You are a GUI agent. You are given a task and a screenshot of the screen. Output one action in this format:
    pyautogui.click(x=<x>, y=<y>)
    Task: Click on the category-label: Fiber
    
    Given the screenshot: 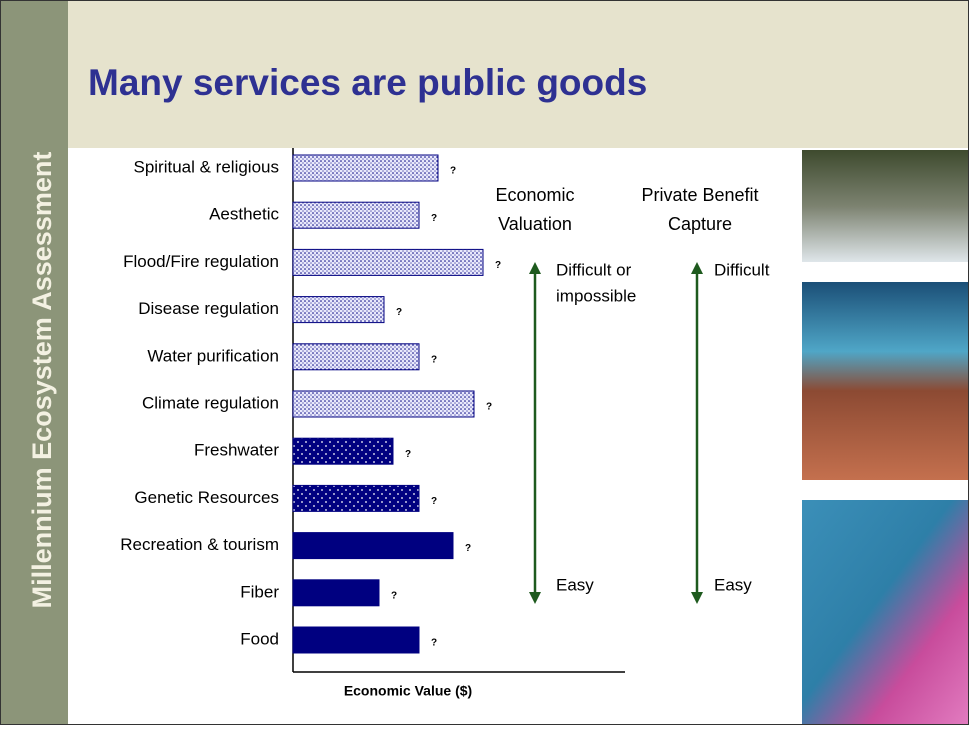 What is the action you would take?
    pyautogui.click(x=259, y=591)
    